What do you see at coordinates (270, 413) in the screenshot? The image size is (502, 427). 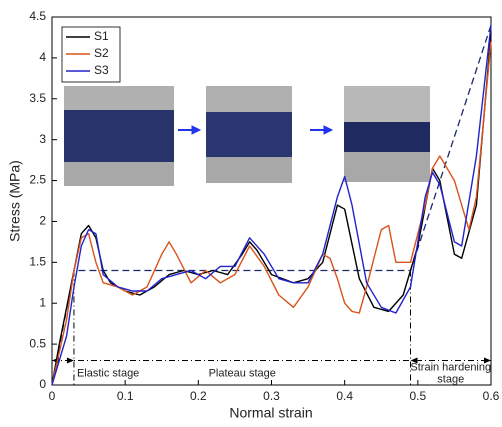 I see `x-axis-label: Normal strain` at bounding box center [270, 413].